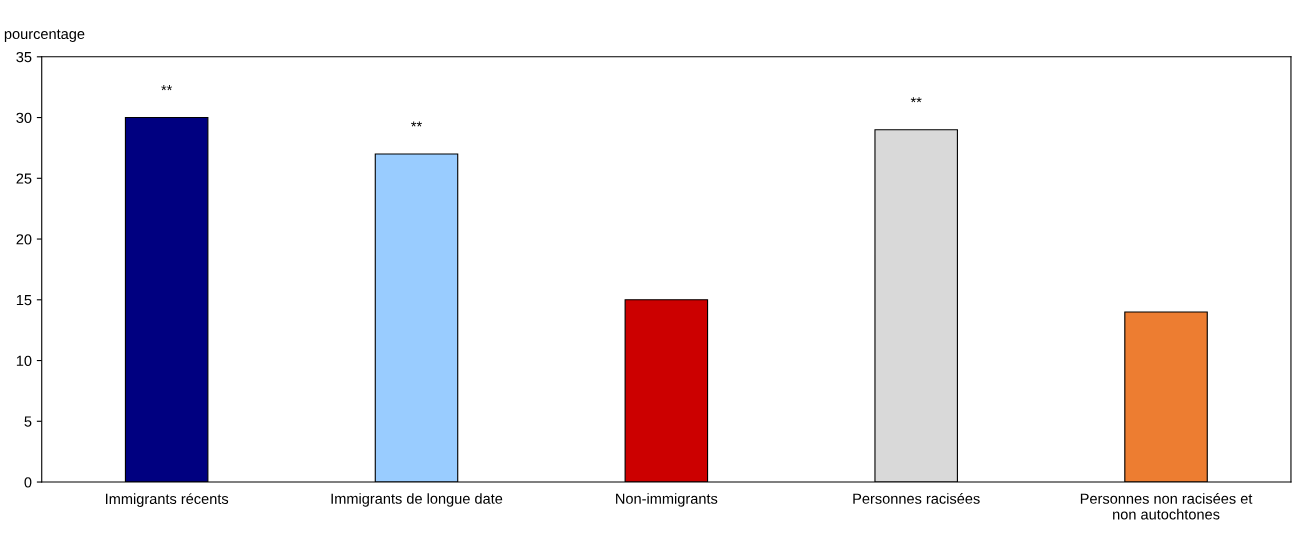  Describe the element at coordinates (24, 300) in the screenshot. I see `y-tick-label: 15` at that location.